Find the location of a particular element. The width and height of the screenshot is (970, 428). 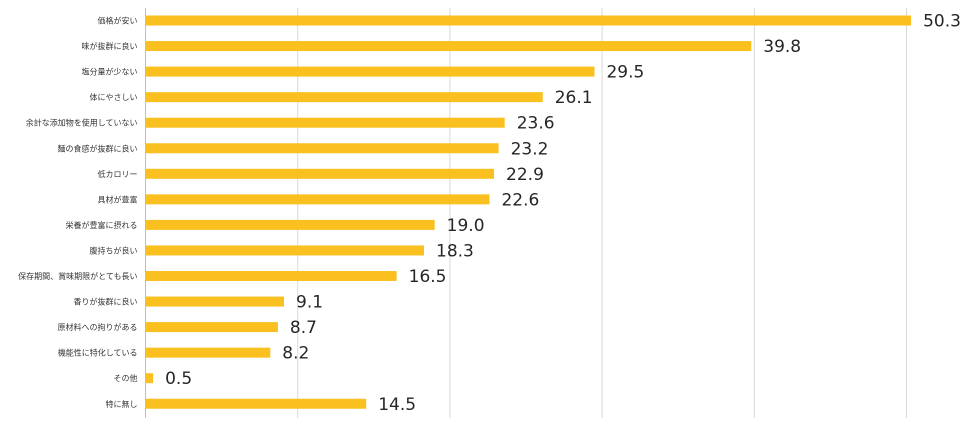

category-label: 低カロリー is located at coordinates (118, 174).